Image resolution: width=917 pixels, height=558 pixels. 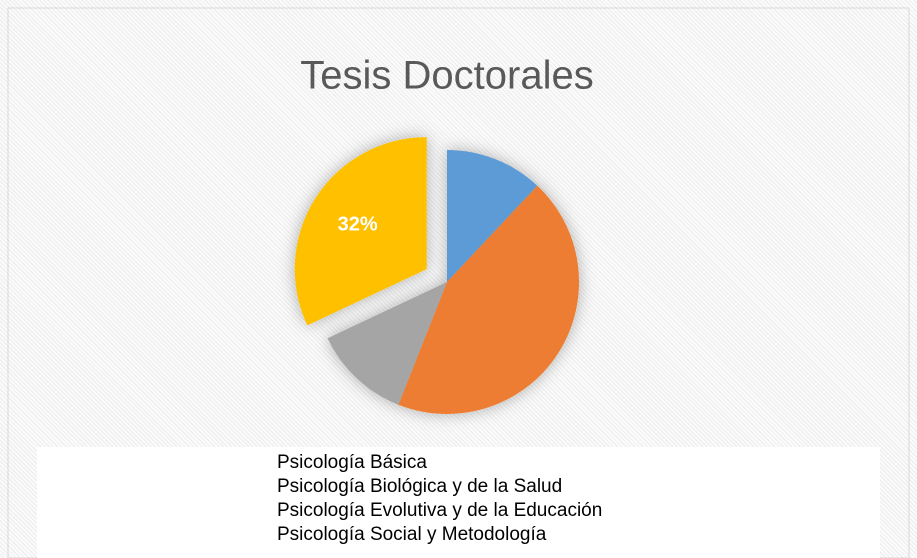 I want to click on data-label: 32%, so click(x=358, y=225).